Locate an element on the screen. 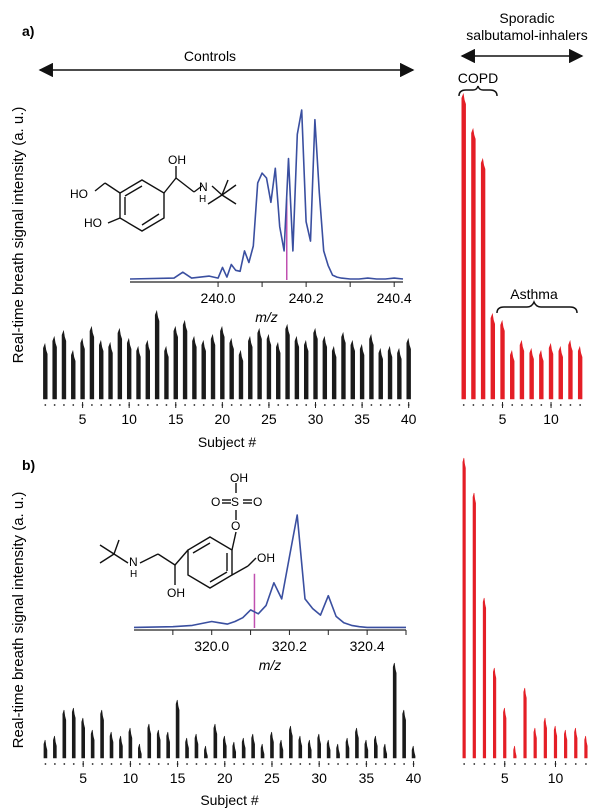 This screenshot has width=613, height=811. inset-a-background is located at coordinates (265, 192).